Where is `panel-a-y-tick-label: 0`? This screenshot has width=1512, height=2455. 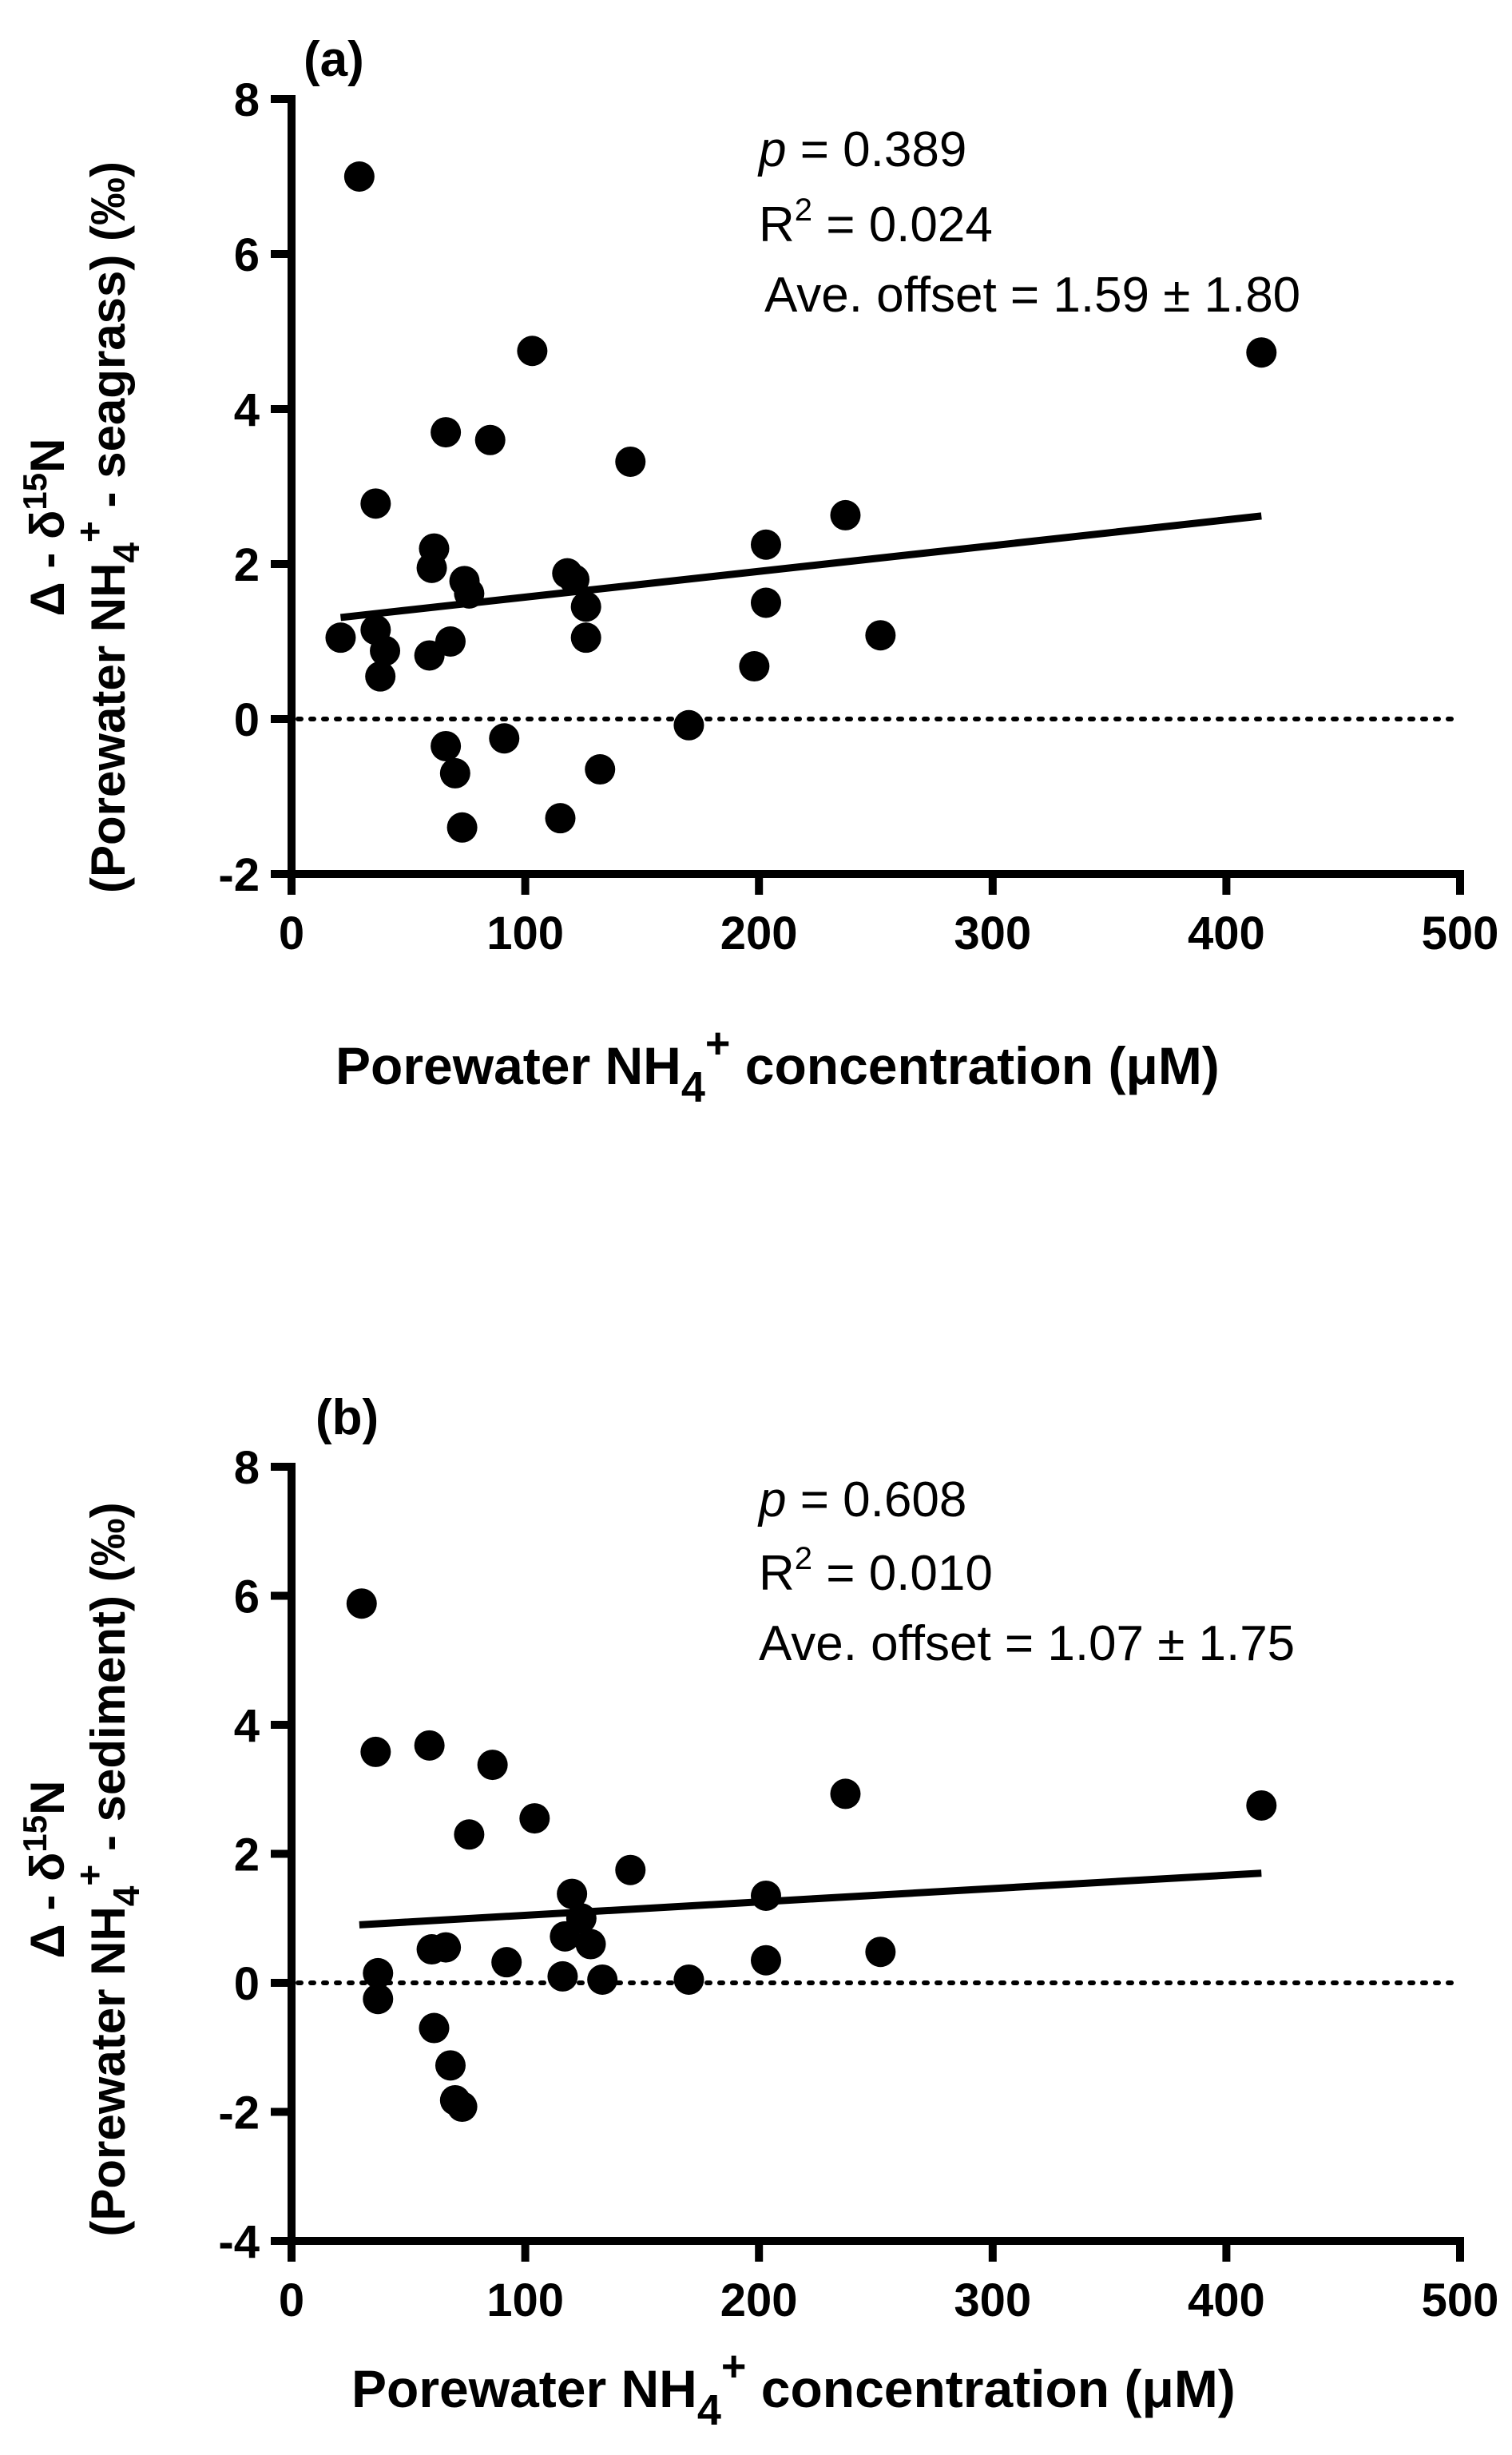
panel-a-y-tick-label: 0 is located at coordinates (247, 720).